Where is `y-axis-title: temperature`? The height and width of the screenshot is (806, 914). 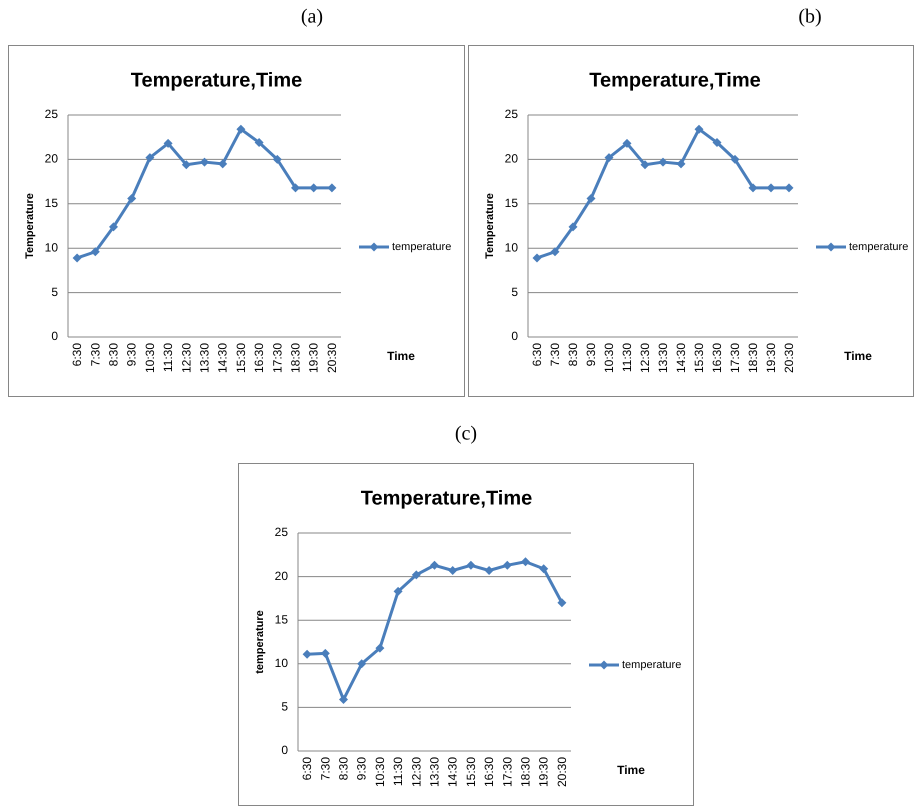
y-axis-title: temperature is located at coordinates (260, 642).